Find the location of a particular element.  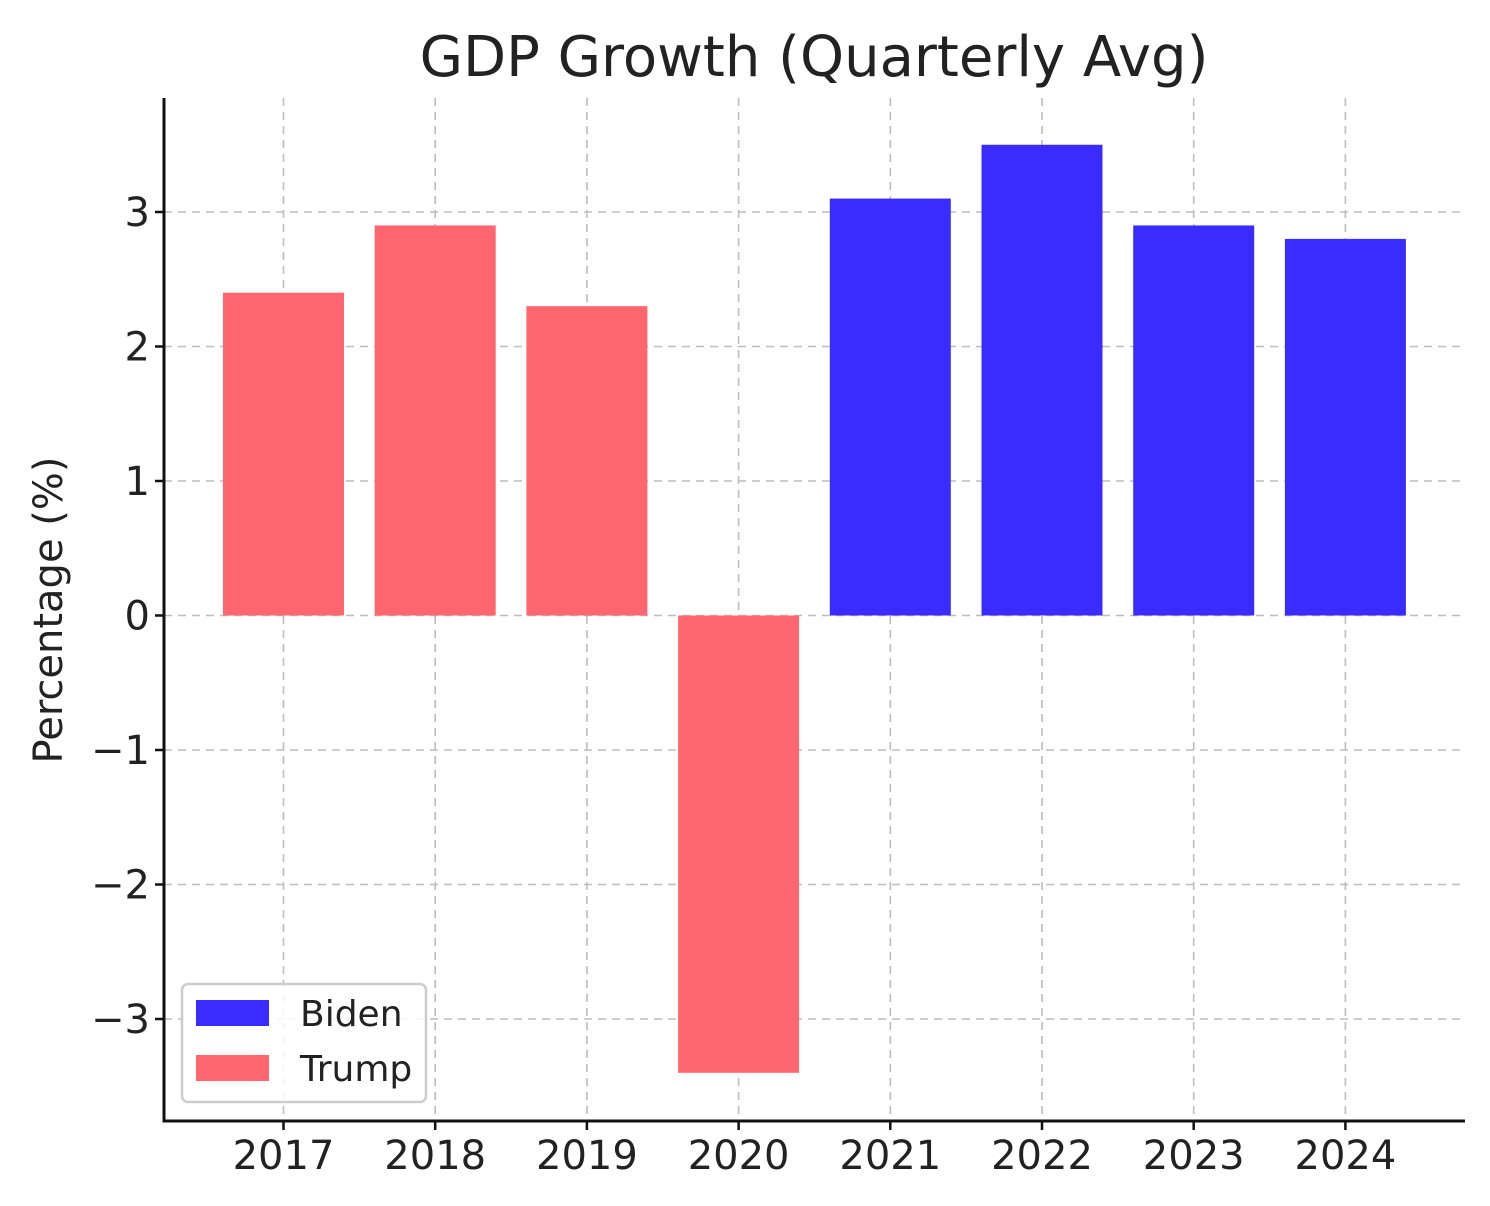

chart-title: GDP Growth (Quarterly Avg) is located at coordinates (814, 57).